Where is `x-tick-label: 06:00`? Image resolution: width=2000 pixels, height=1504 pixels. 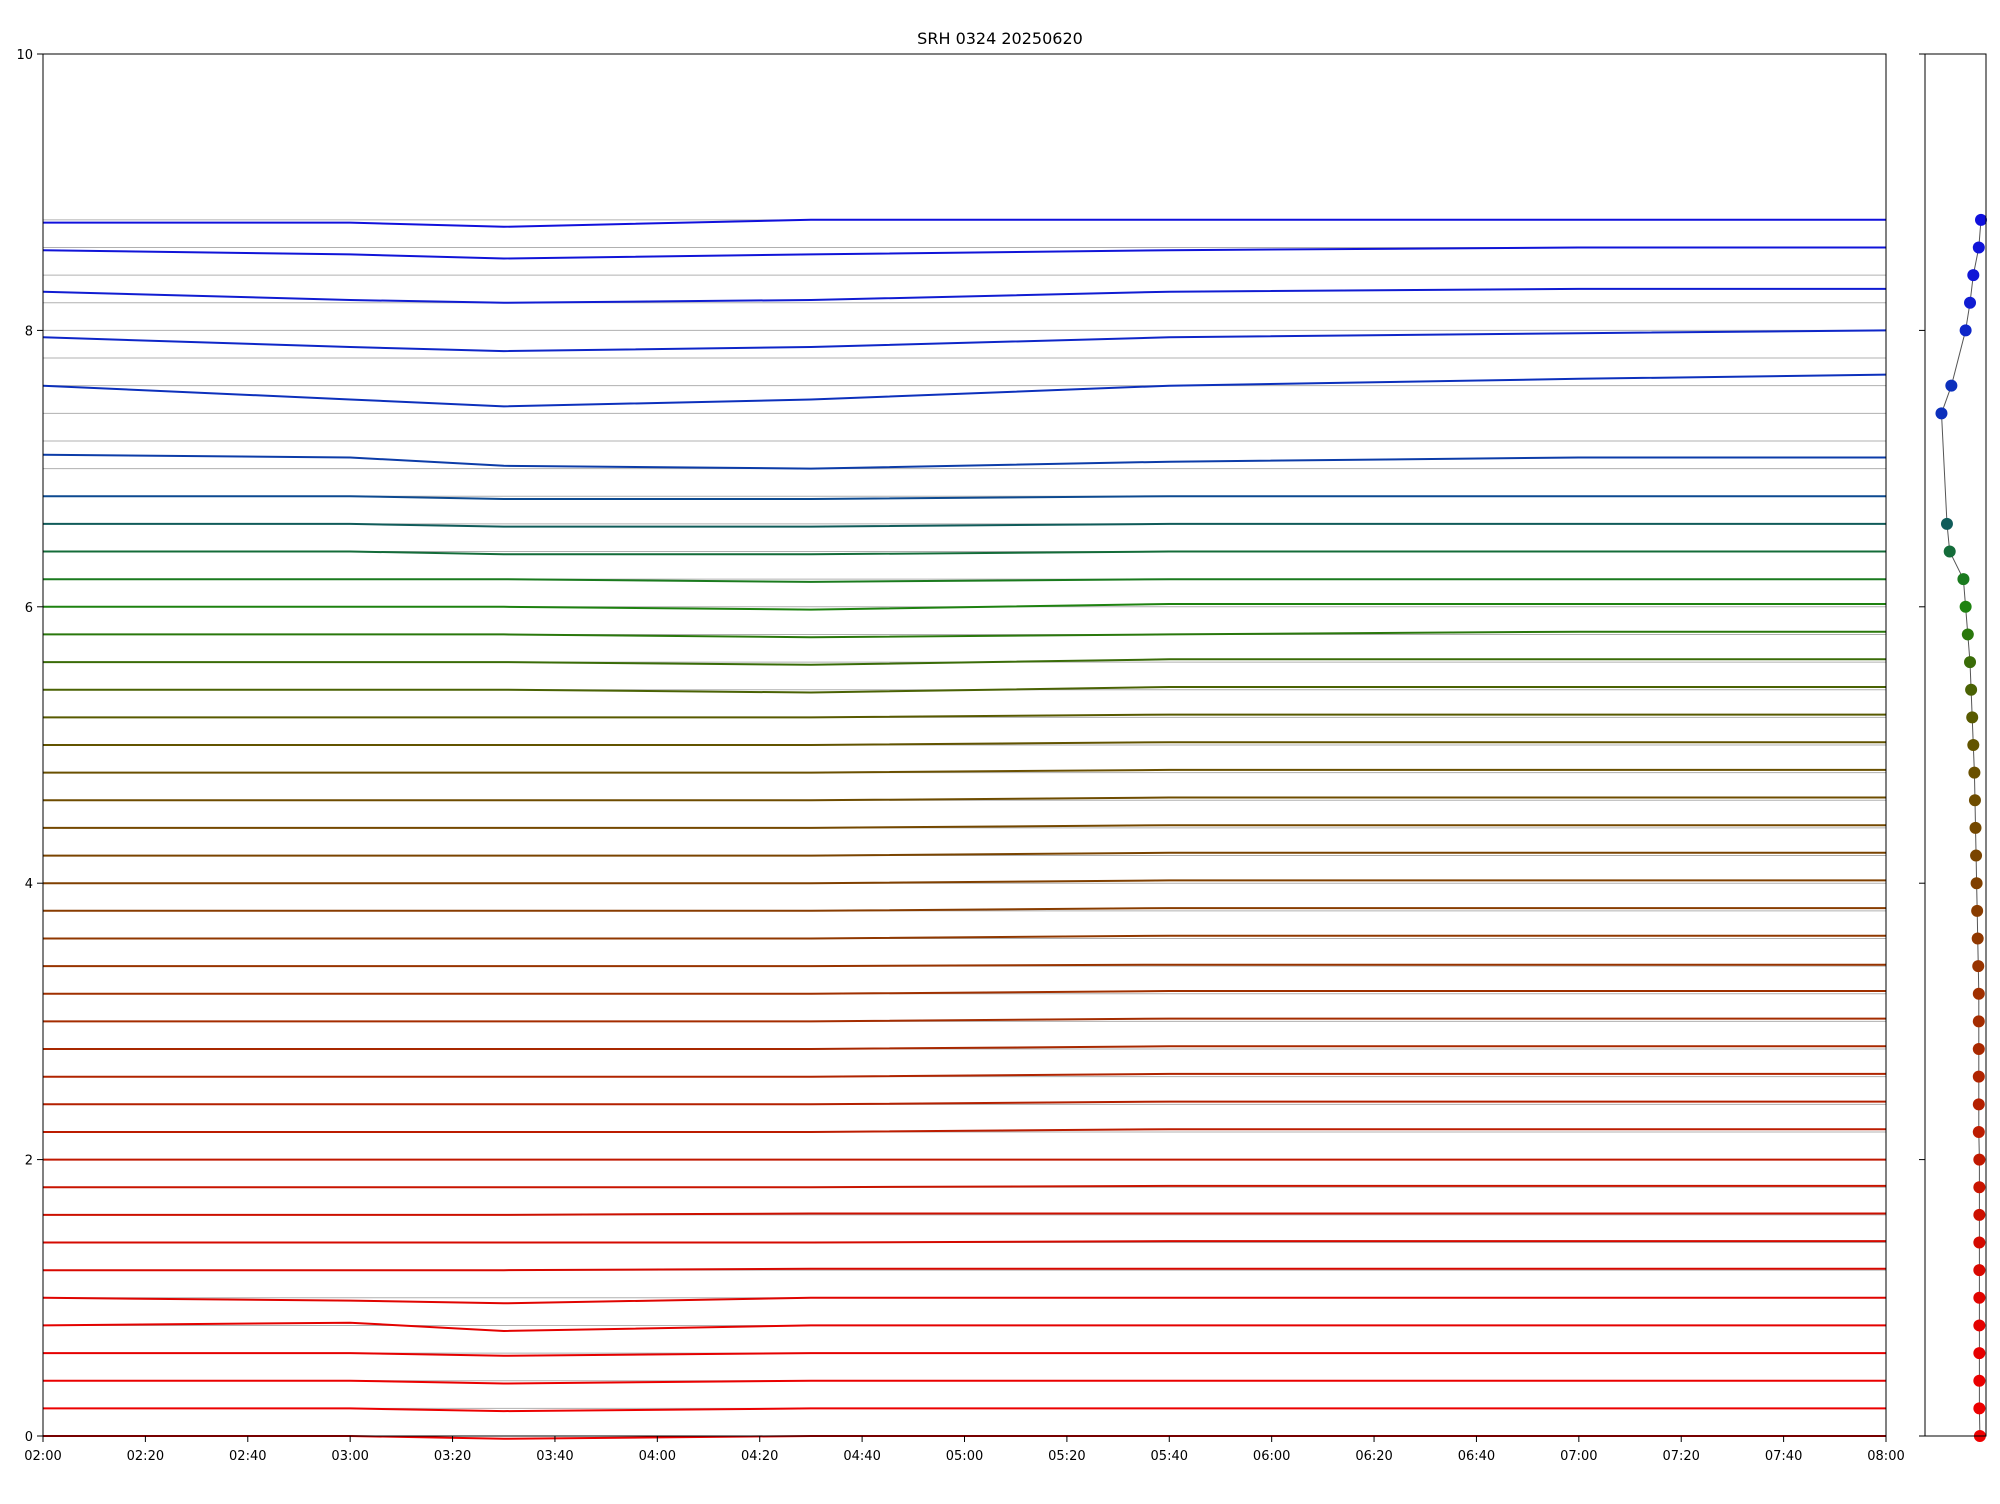
x-tick-label: 06:00 is located at coordinates (1271, 1456).